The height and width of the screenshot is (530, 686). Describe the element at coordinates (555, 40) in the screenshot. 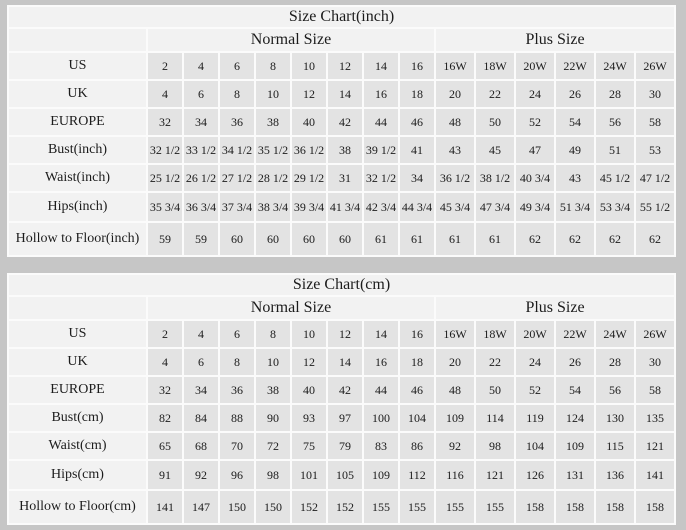

I see `column-group-header: Plus Size` at that location.